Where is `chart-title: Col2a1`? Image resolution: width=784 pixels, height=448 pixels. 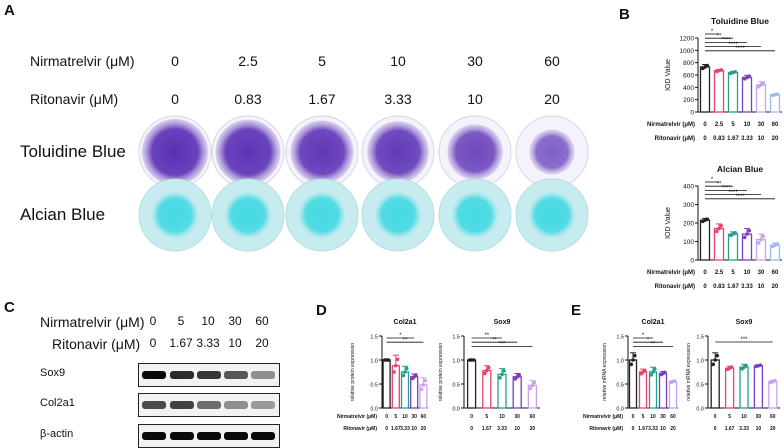
chart-title: Col2a1 is located at coordinates (405, 322).